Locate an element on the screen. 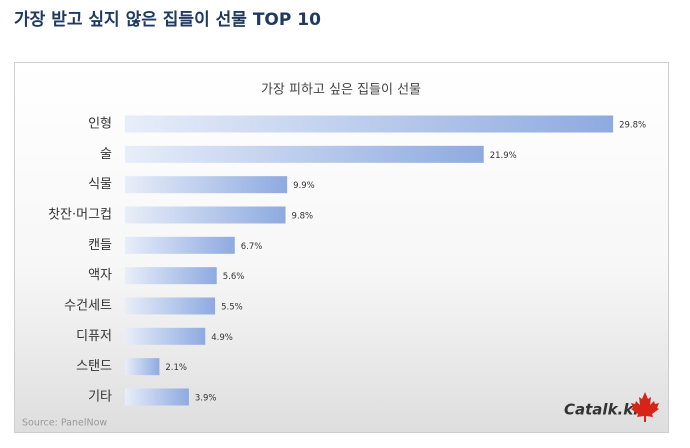 The width and height of the screenshot is (690, 448). y-tick-label: 캔들 is located at coordinates (100, 245).